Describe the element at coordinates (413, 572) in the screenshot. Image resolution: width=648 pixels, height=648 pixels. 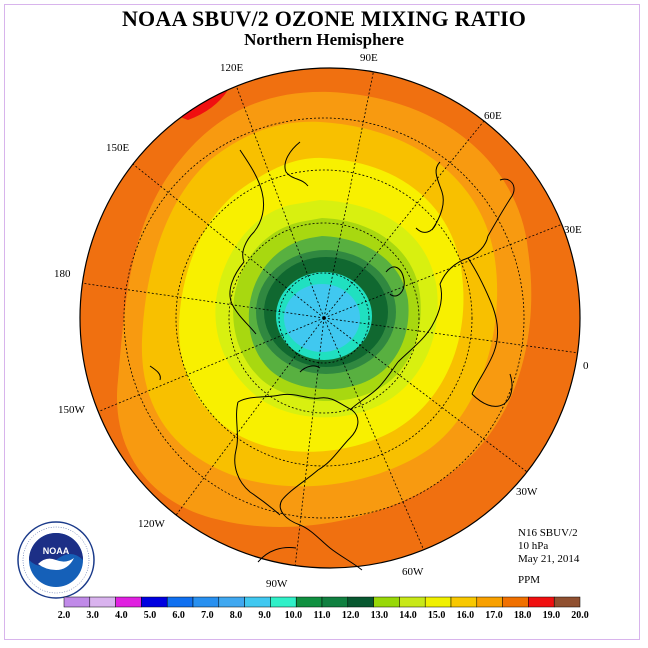
I see `lon-label-60w: 60W` at that location.